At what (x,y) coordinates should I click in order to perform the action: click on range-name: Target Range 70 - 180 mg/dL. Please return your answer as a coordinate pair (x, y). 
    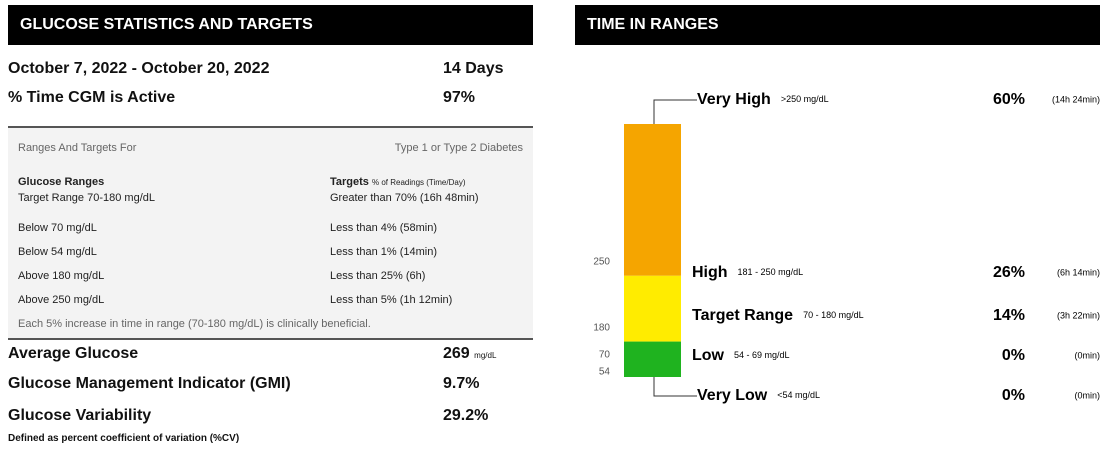
    Looking at the image, I should click on (778, 315).